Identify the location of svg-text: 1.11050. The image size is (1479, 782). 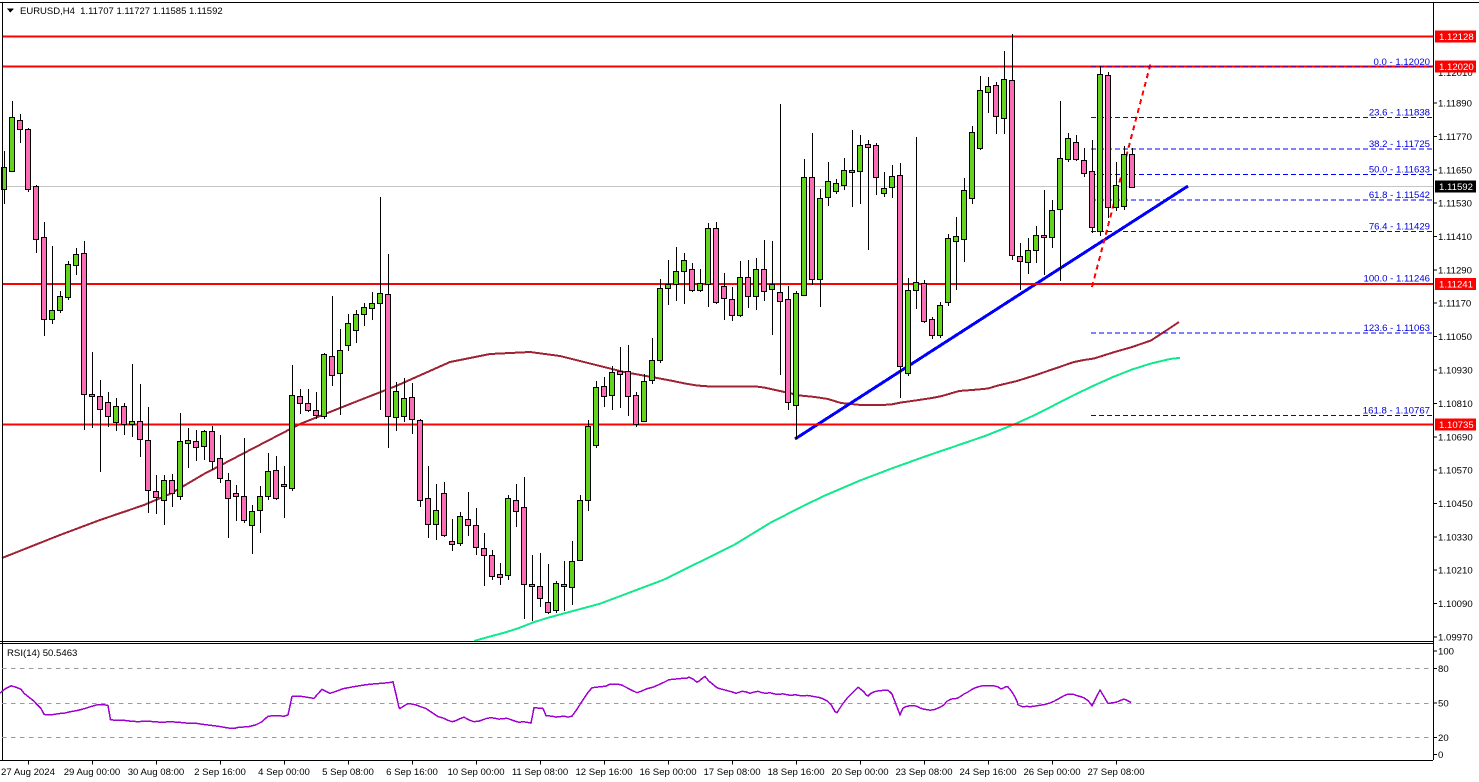
(1455, 337).